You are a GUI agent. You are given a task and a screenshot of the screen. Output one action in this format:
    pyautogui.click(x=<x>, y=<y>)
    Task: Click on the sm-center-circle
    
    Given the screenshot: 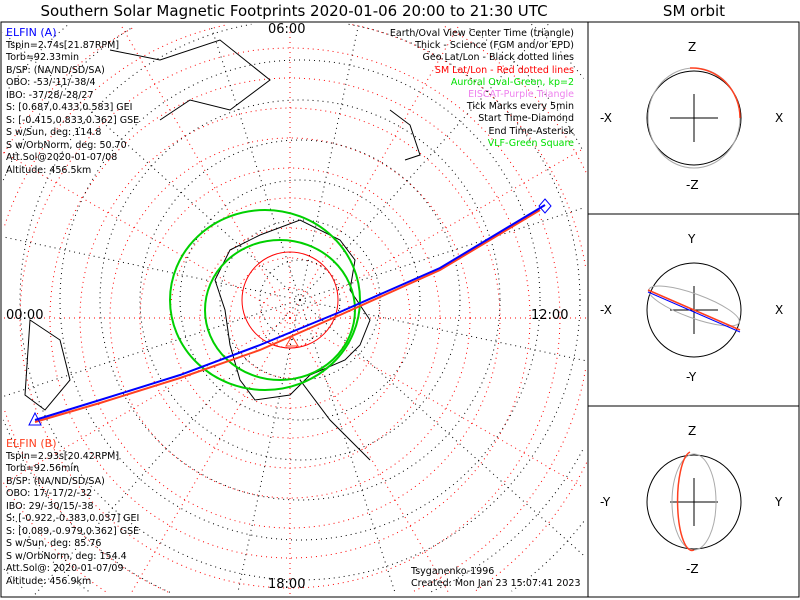 What is the action you would take?
    pyautogui.click(x=290, y=300)
    